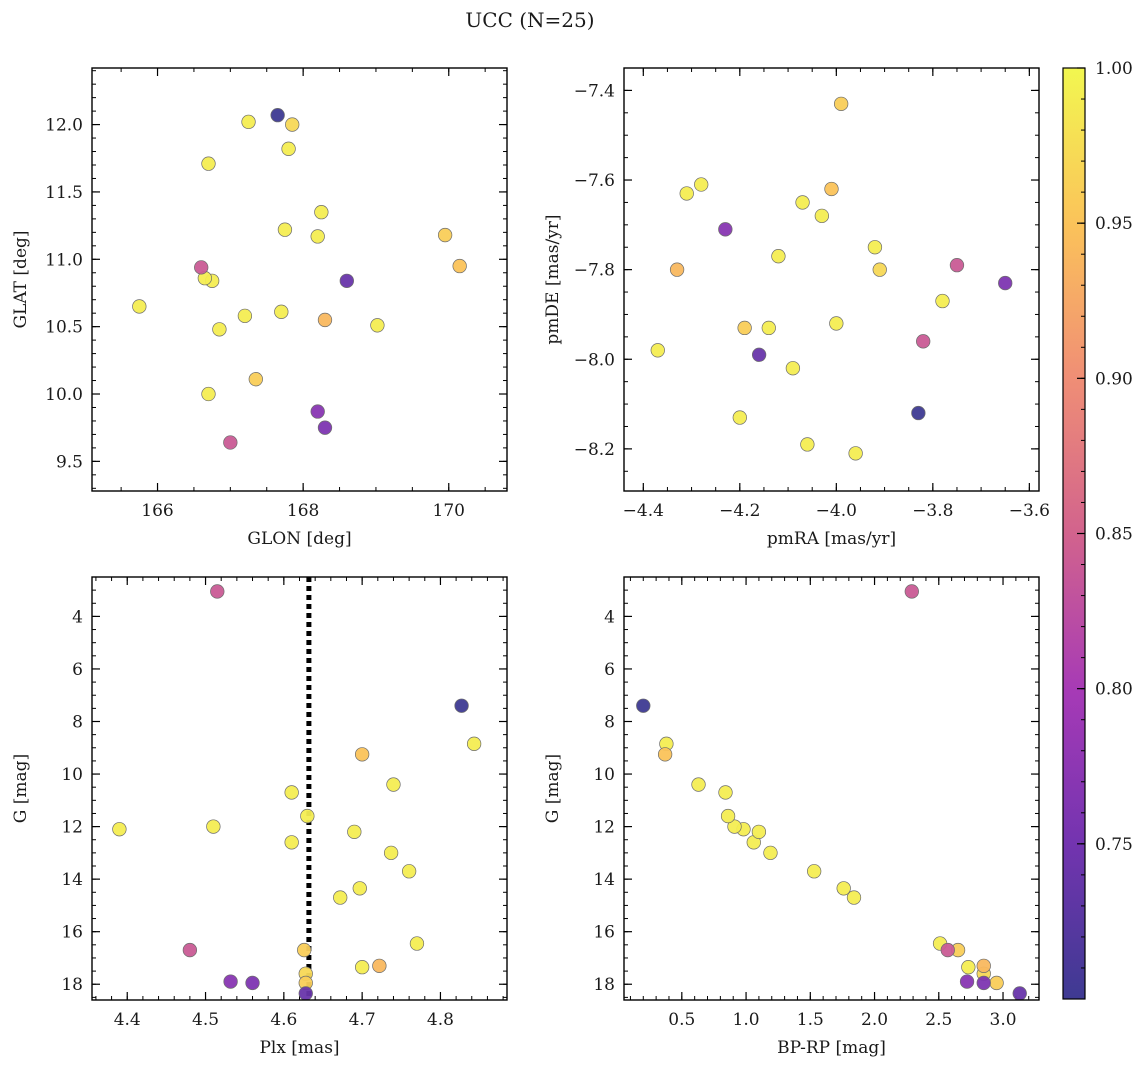  What do you see at coordinates (529, 20) in the screenshot?
I see `figure-title: UCC (N=25)` at bounding box center [529, 20].